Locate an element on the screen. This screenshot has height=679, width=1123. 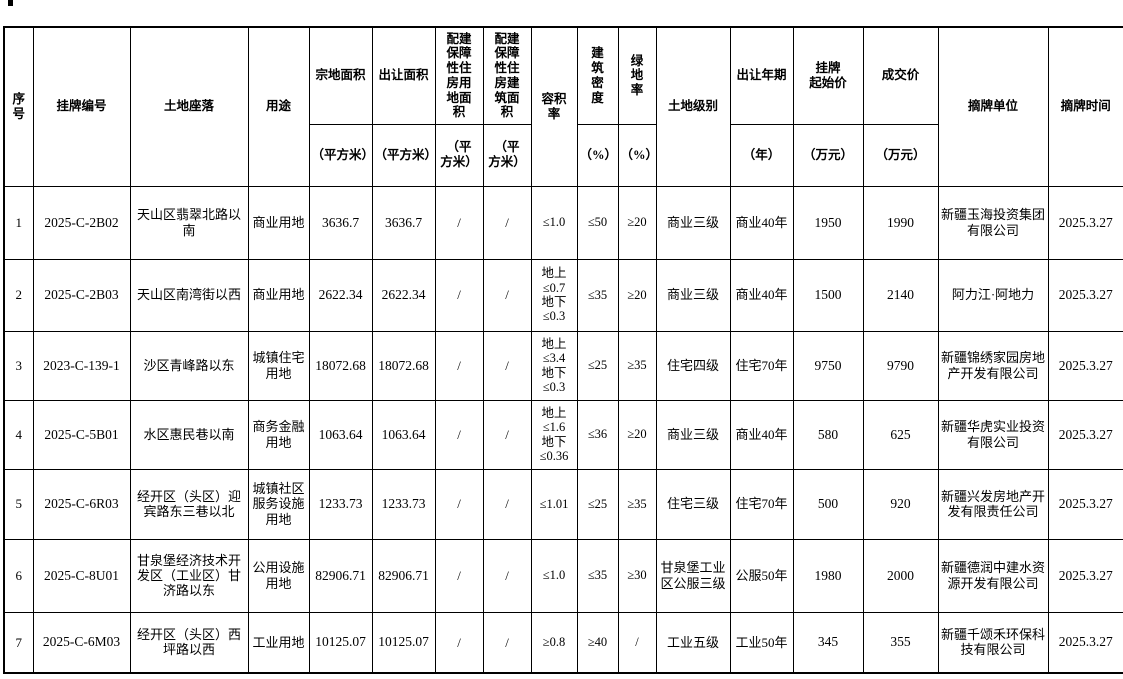
col-unit-parcel-area: （平方米） is located at coordinates (341, 155).